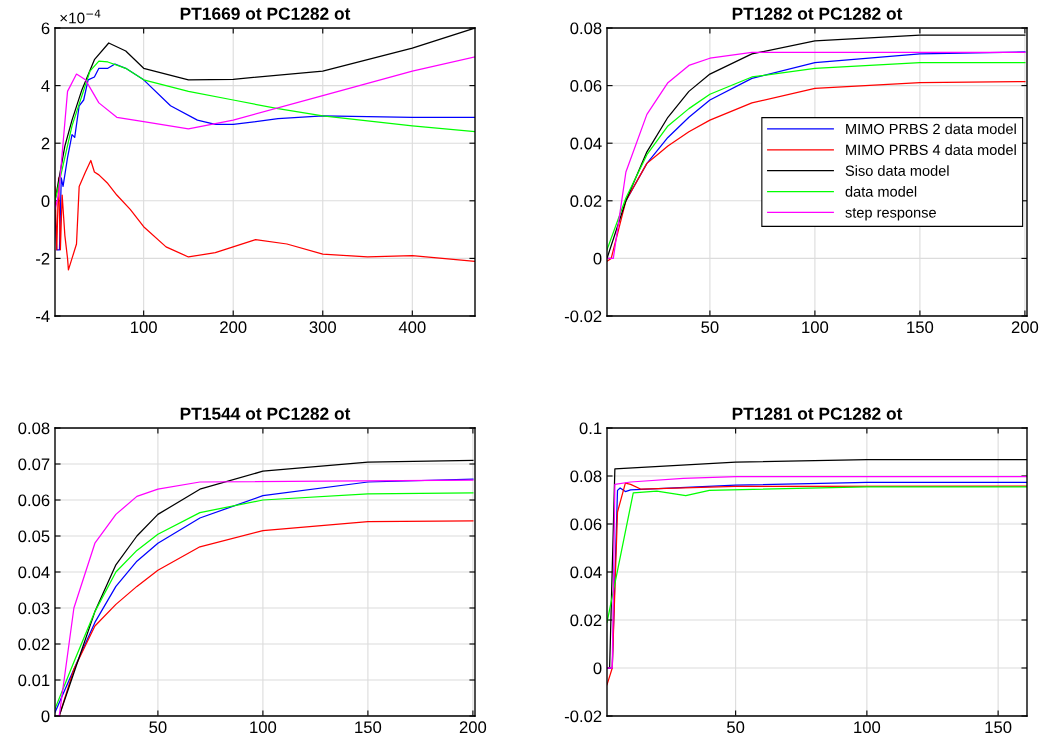  I want to click on chart-title: PT1544 ot PC1282 ot, so click(265, 413).